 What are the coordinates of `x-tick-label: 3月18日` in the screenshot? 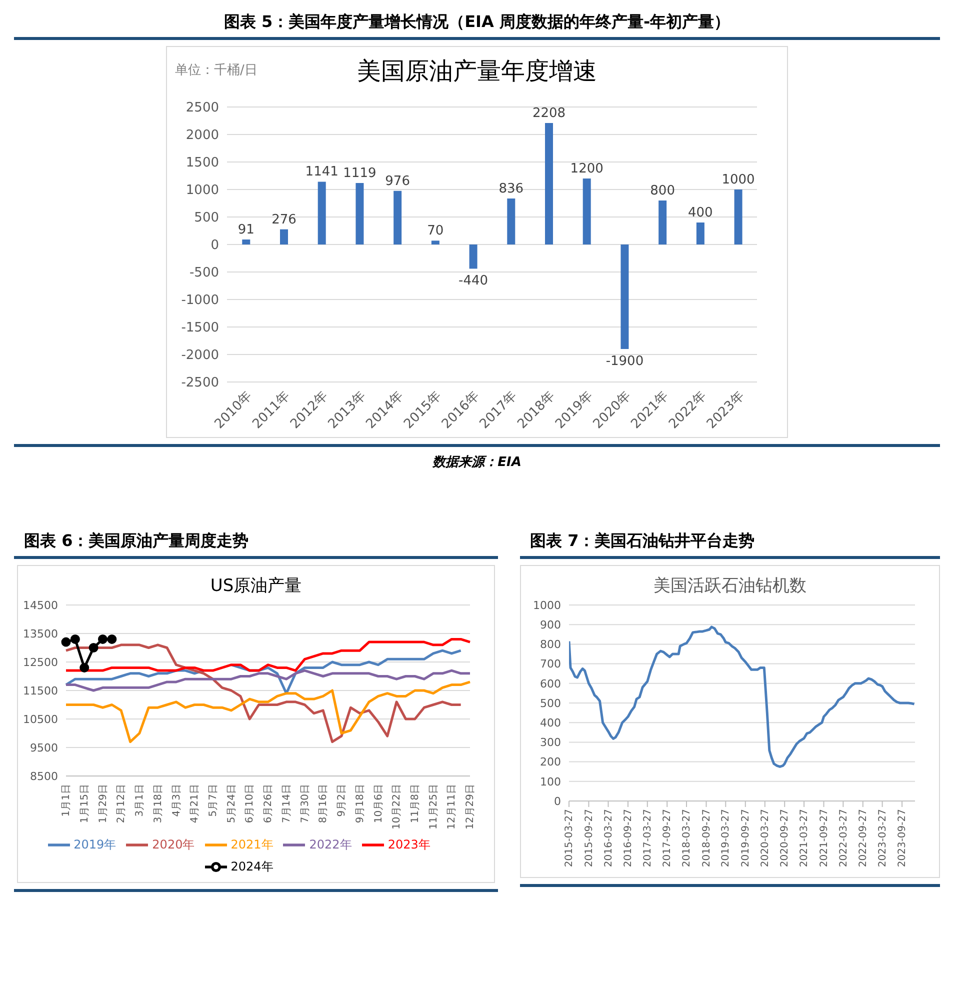 It's located at (158, 804).